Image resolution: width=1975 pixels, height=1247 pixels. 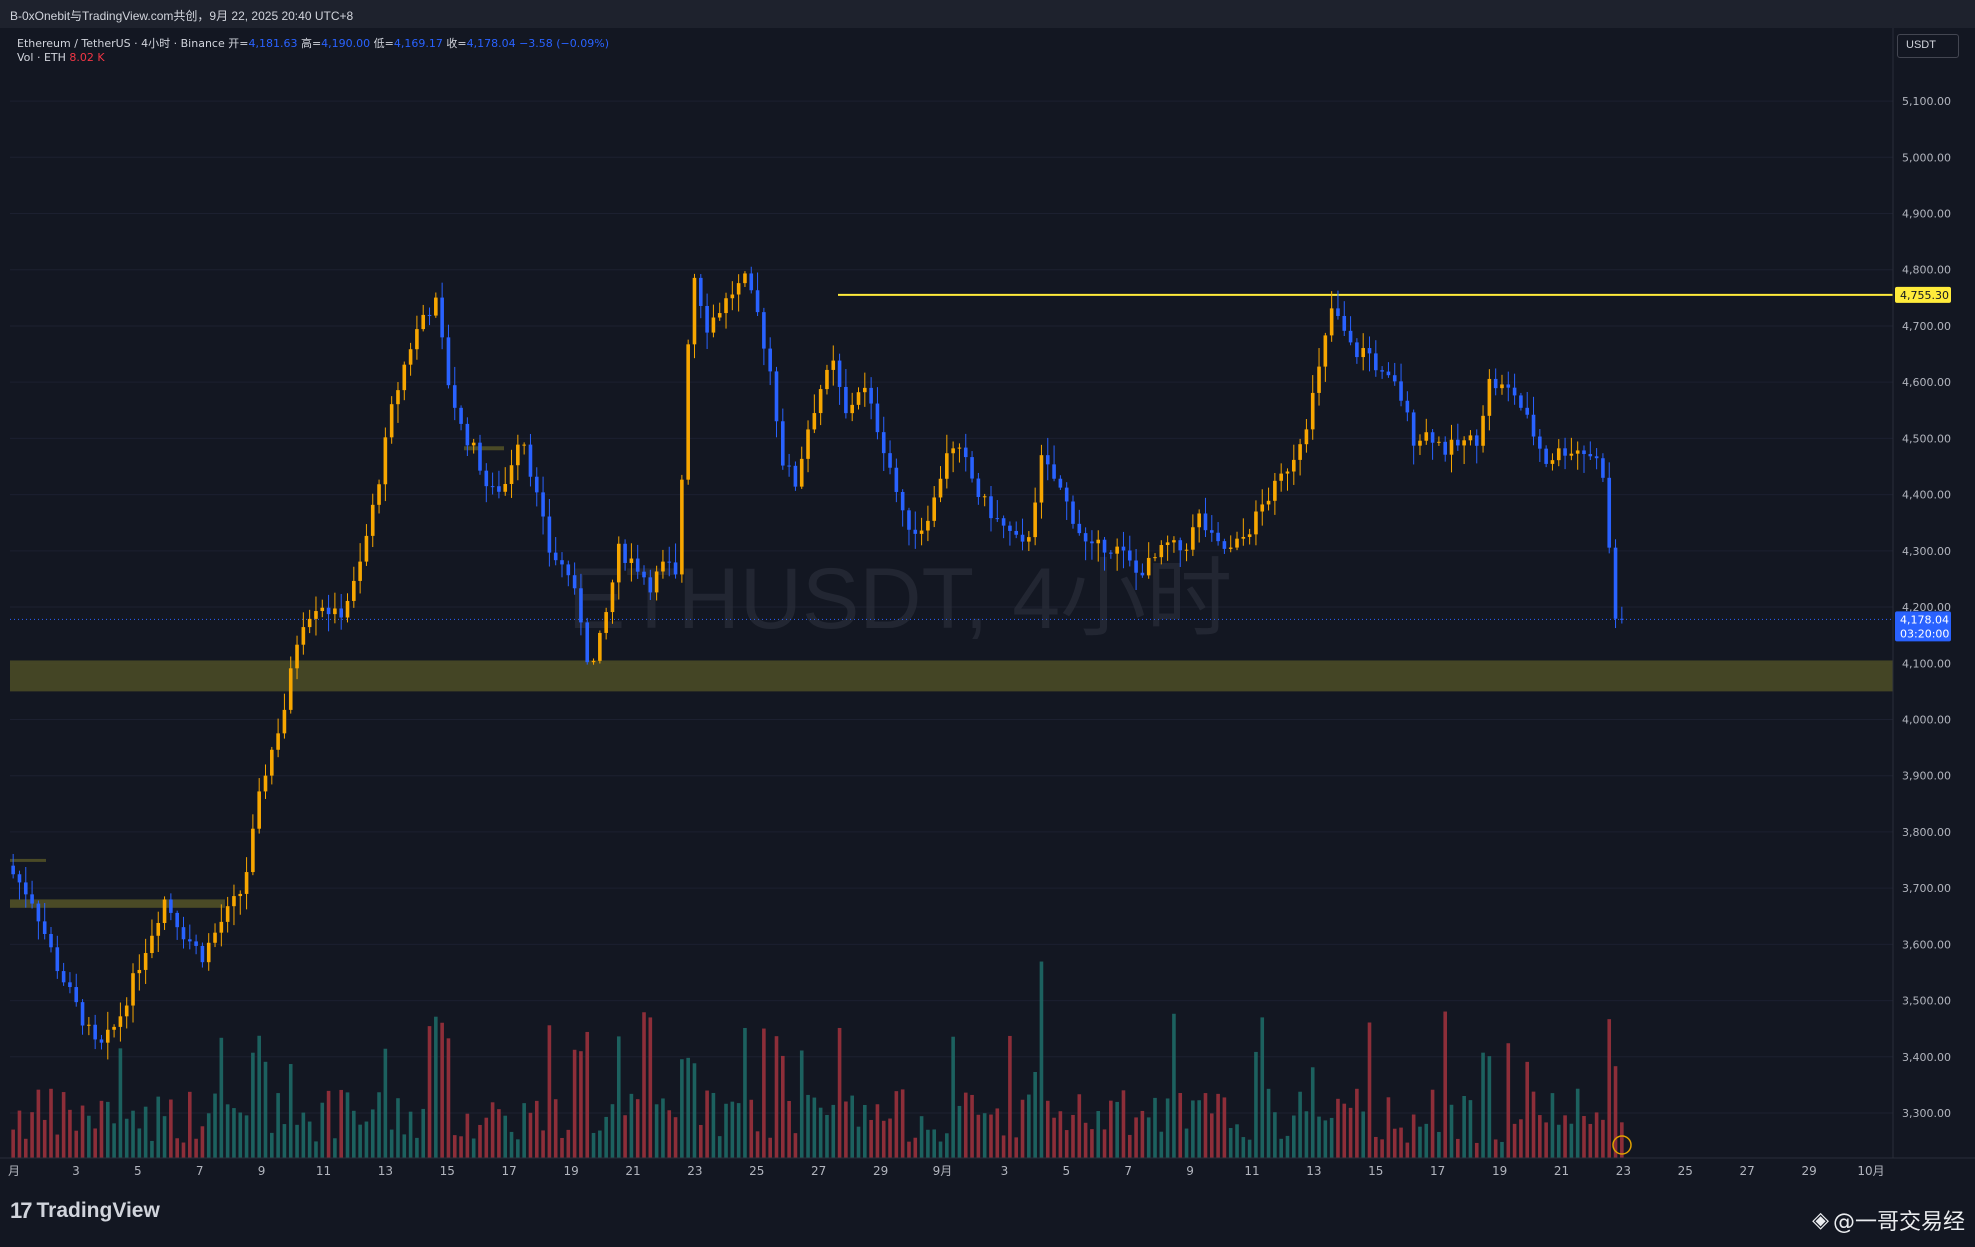 What do you see at coordinates (1499, 1171) in the screenshot?
I see `time-tick-label: 19` at bounding box center [1499, 1171].